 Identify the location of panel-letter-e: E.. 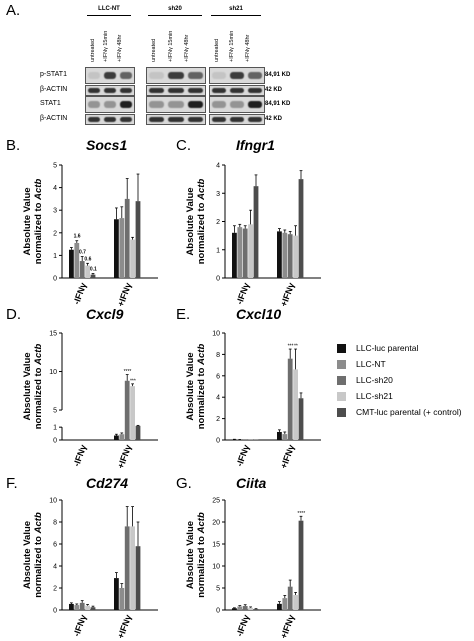
(183, 314).